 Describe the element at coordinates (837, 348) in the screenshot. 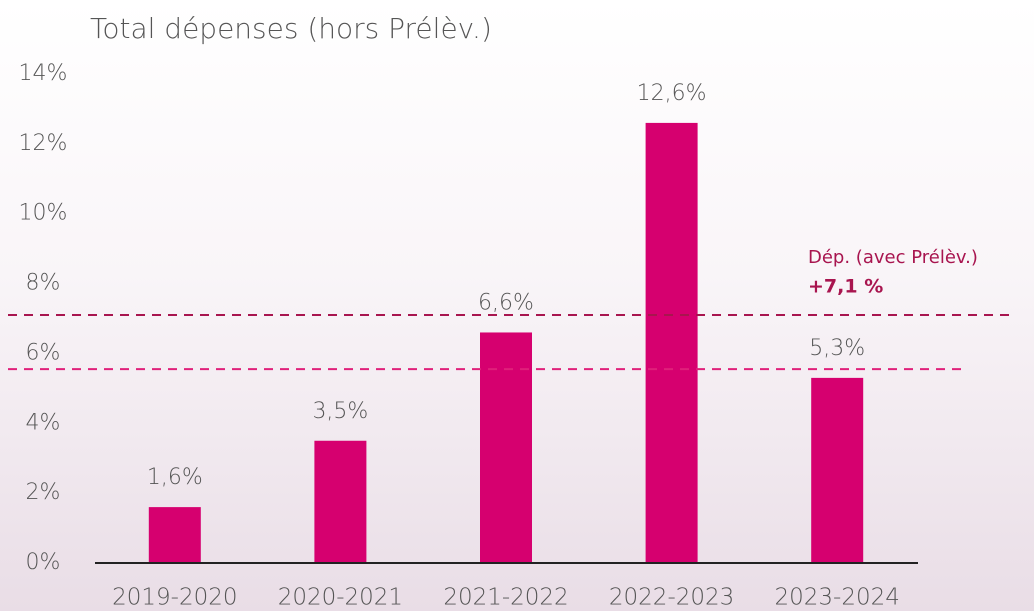

I see `value-label: 5,3%` at that location.